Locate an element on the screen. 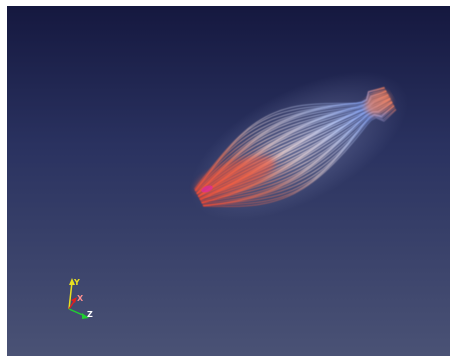 The image size is (455, 361). z-axis-label: Z is located at coordinates (90, 314).